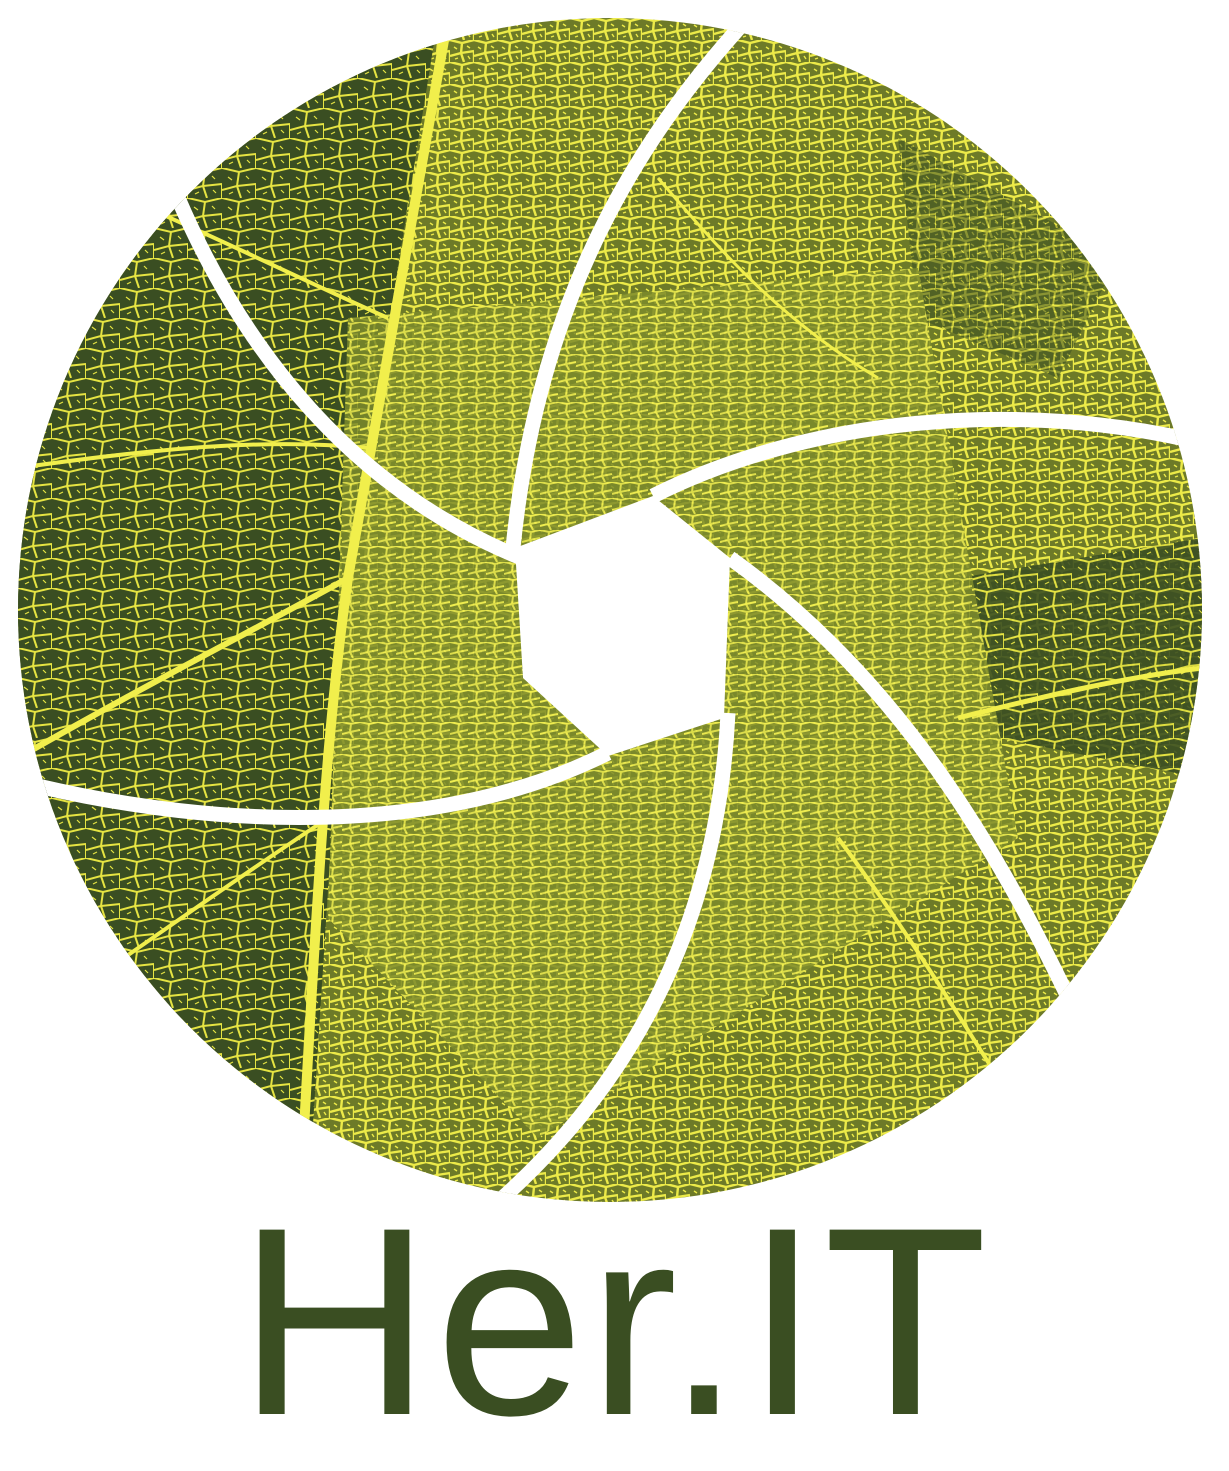 The height and width of the screenshot is (1471, 1229). What do you see at coordinates (614, 1321) in the screenshot?
I see `brand-wordmark: Her.IT` at bounding box center [614, 1321].